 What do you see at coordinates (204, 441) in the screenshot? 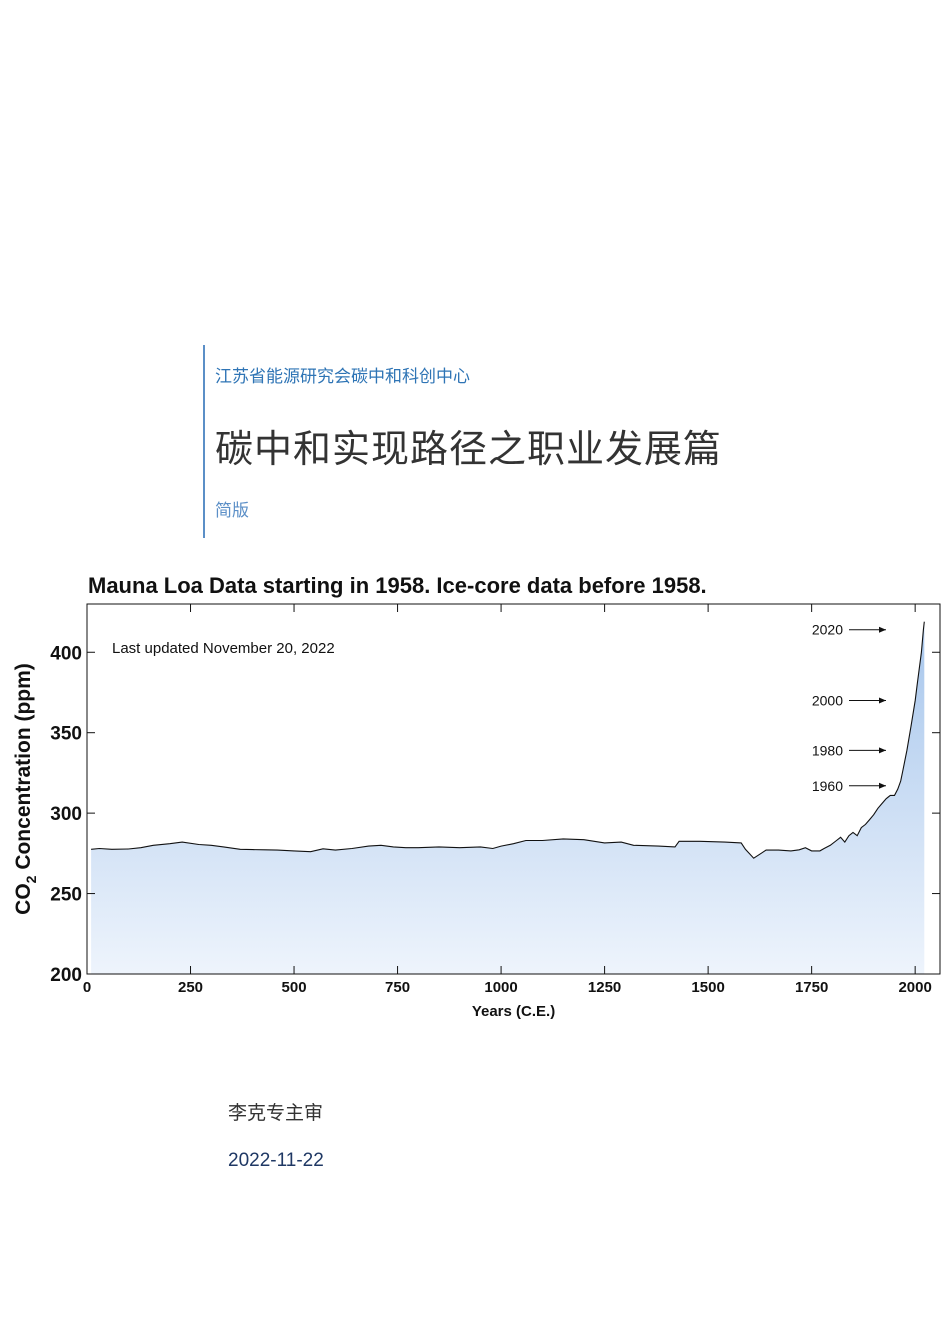
I see `accent-bar` at bounding box center [204, 441].